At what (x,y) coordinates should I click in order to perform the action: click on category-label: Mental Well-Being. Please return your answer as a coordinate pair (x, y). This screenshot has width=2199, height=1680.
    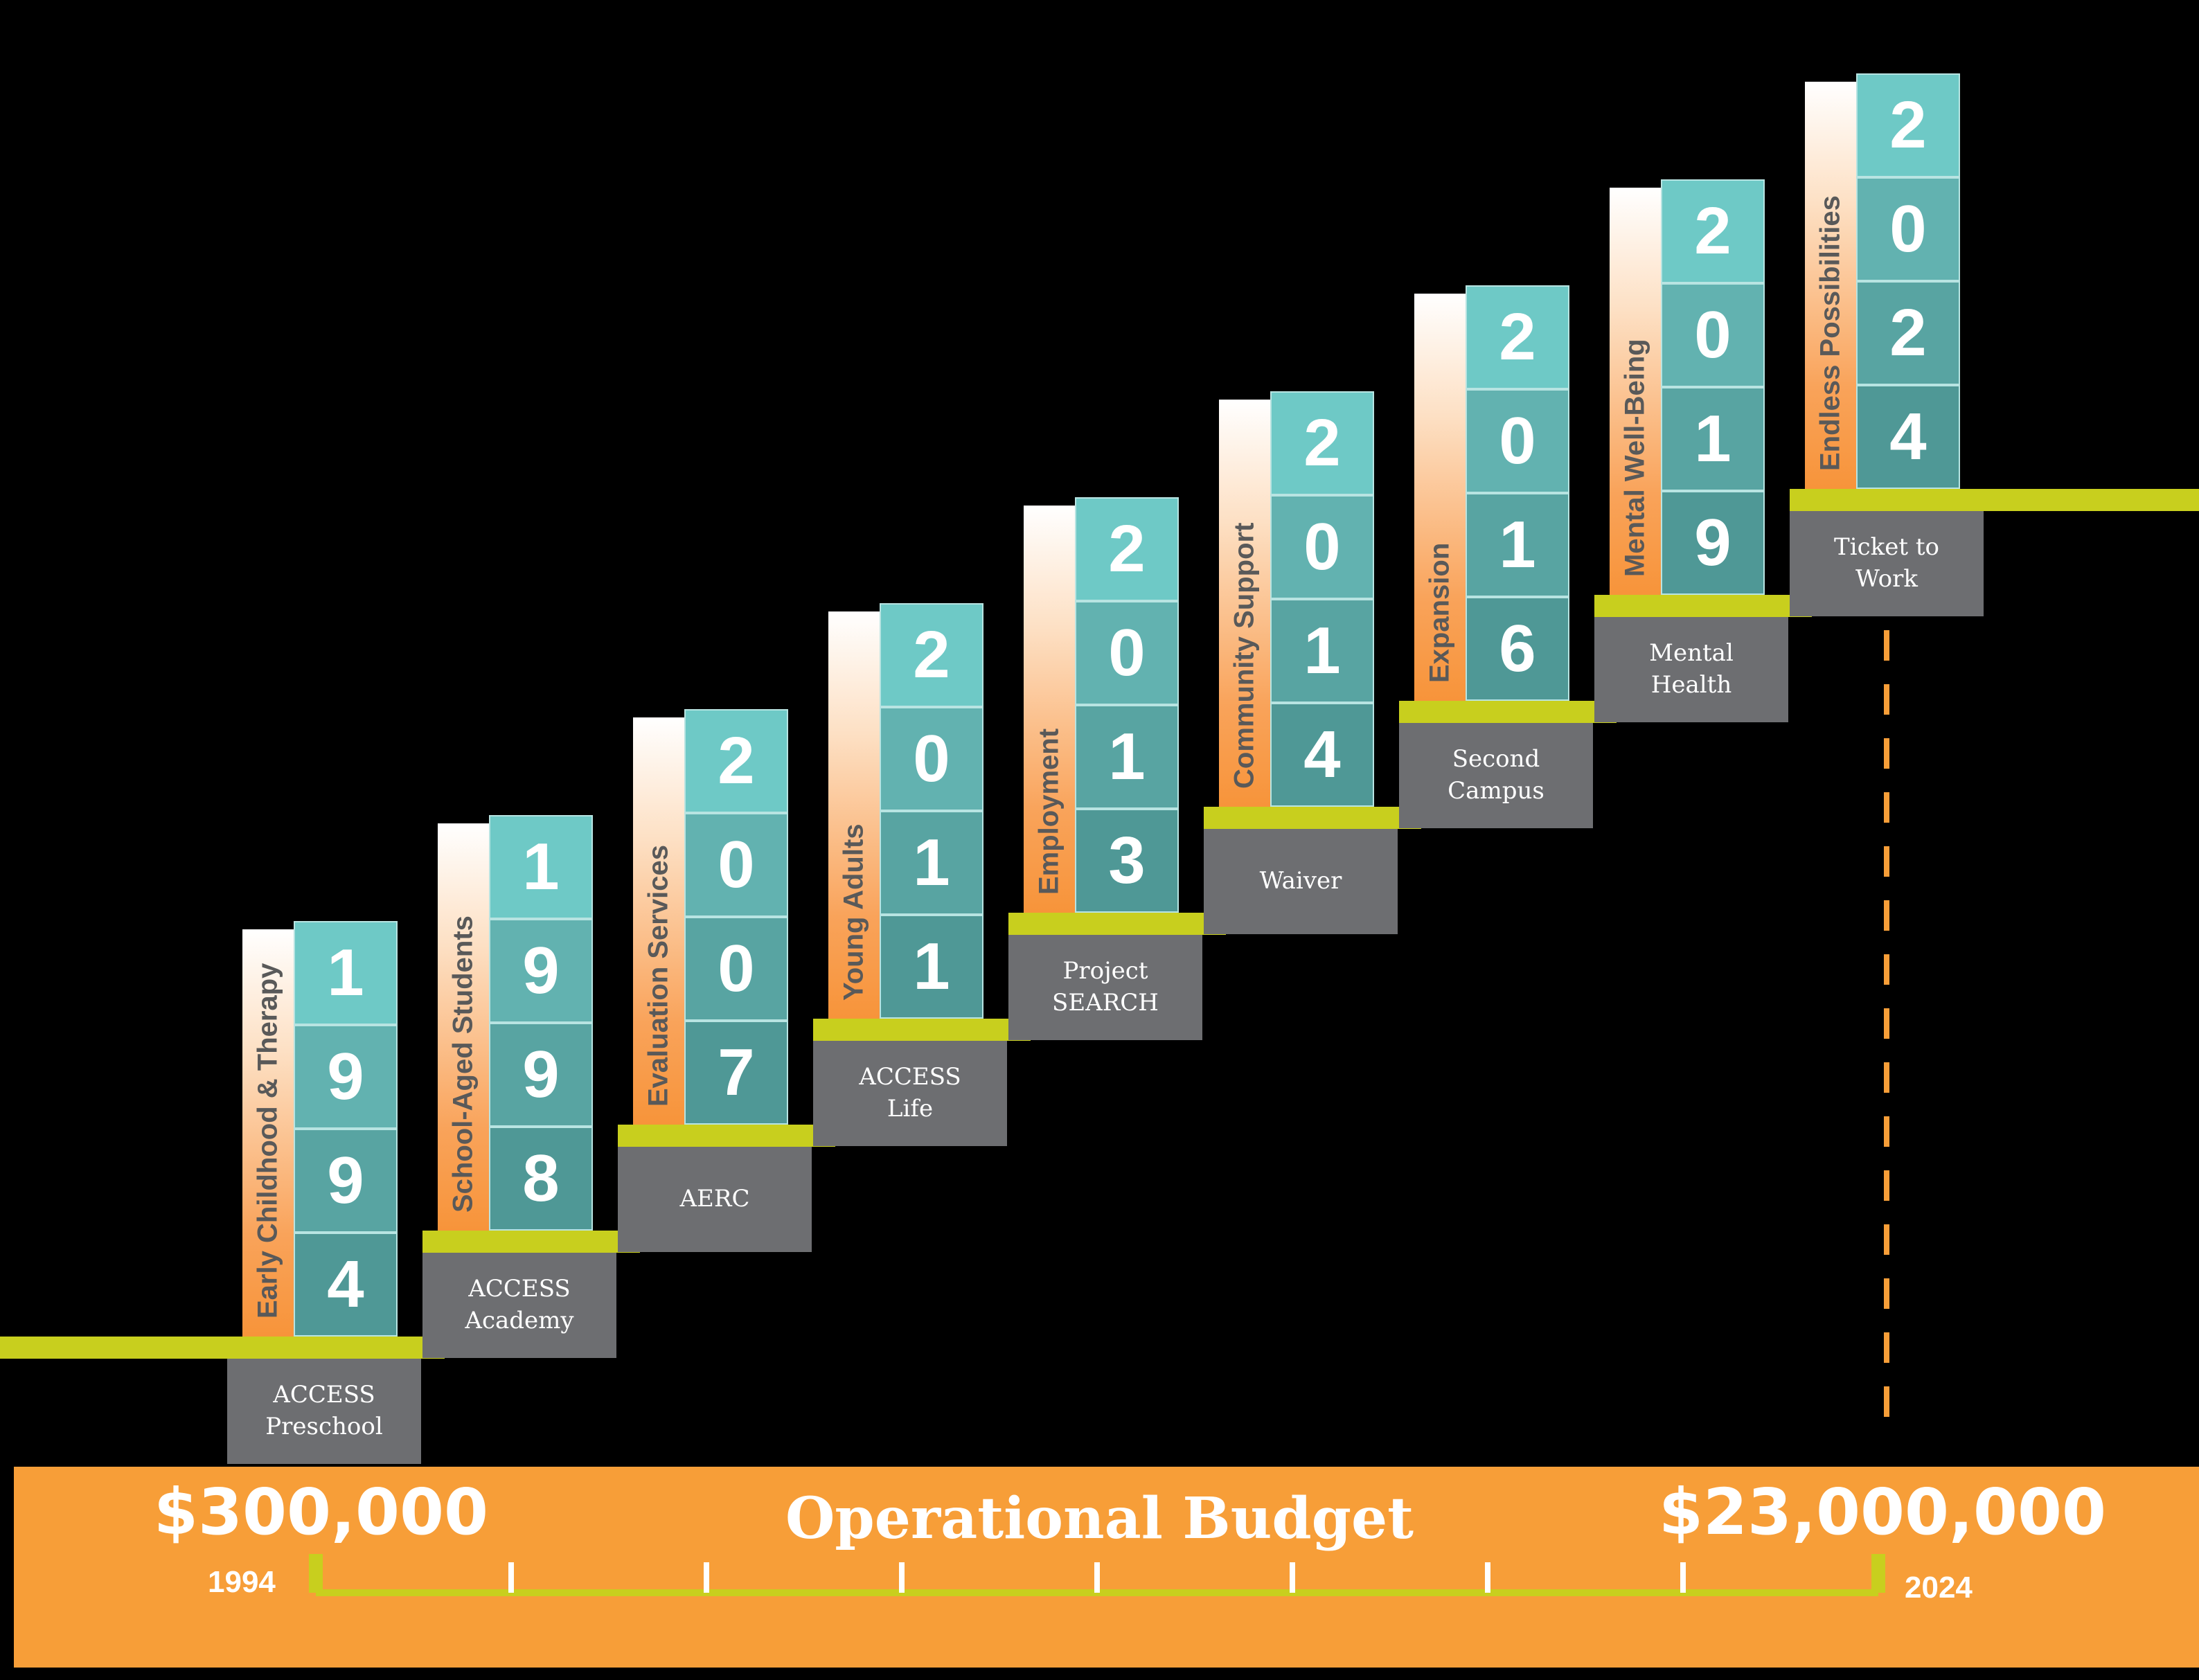
    Looking at the image, I should click on (1635, 458).